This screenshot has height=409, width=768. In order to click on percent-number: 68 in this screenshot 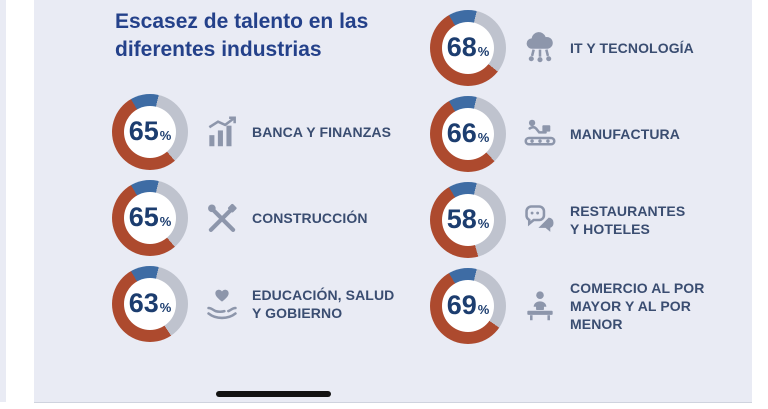, I will do `click(461, 47)`.